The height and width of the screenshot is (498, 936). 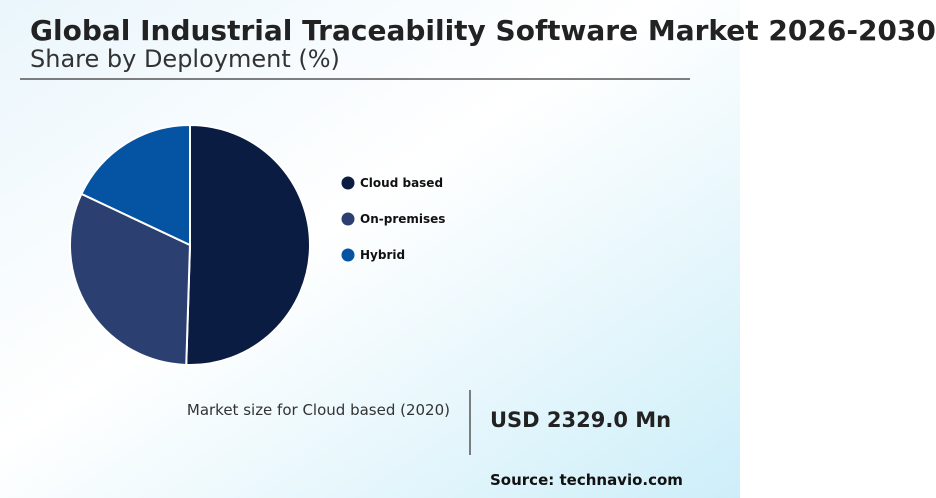 What do you see at coordinates (382, 255) in the screenshot?
I see `legend-label: Hybrid` at bounding box center [382, 255].